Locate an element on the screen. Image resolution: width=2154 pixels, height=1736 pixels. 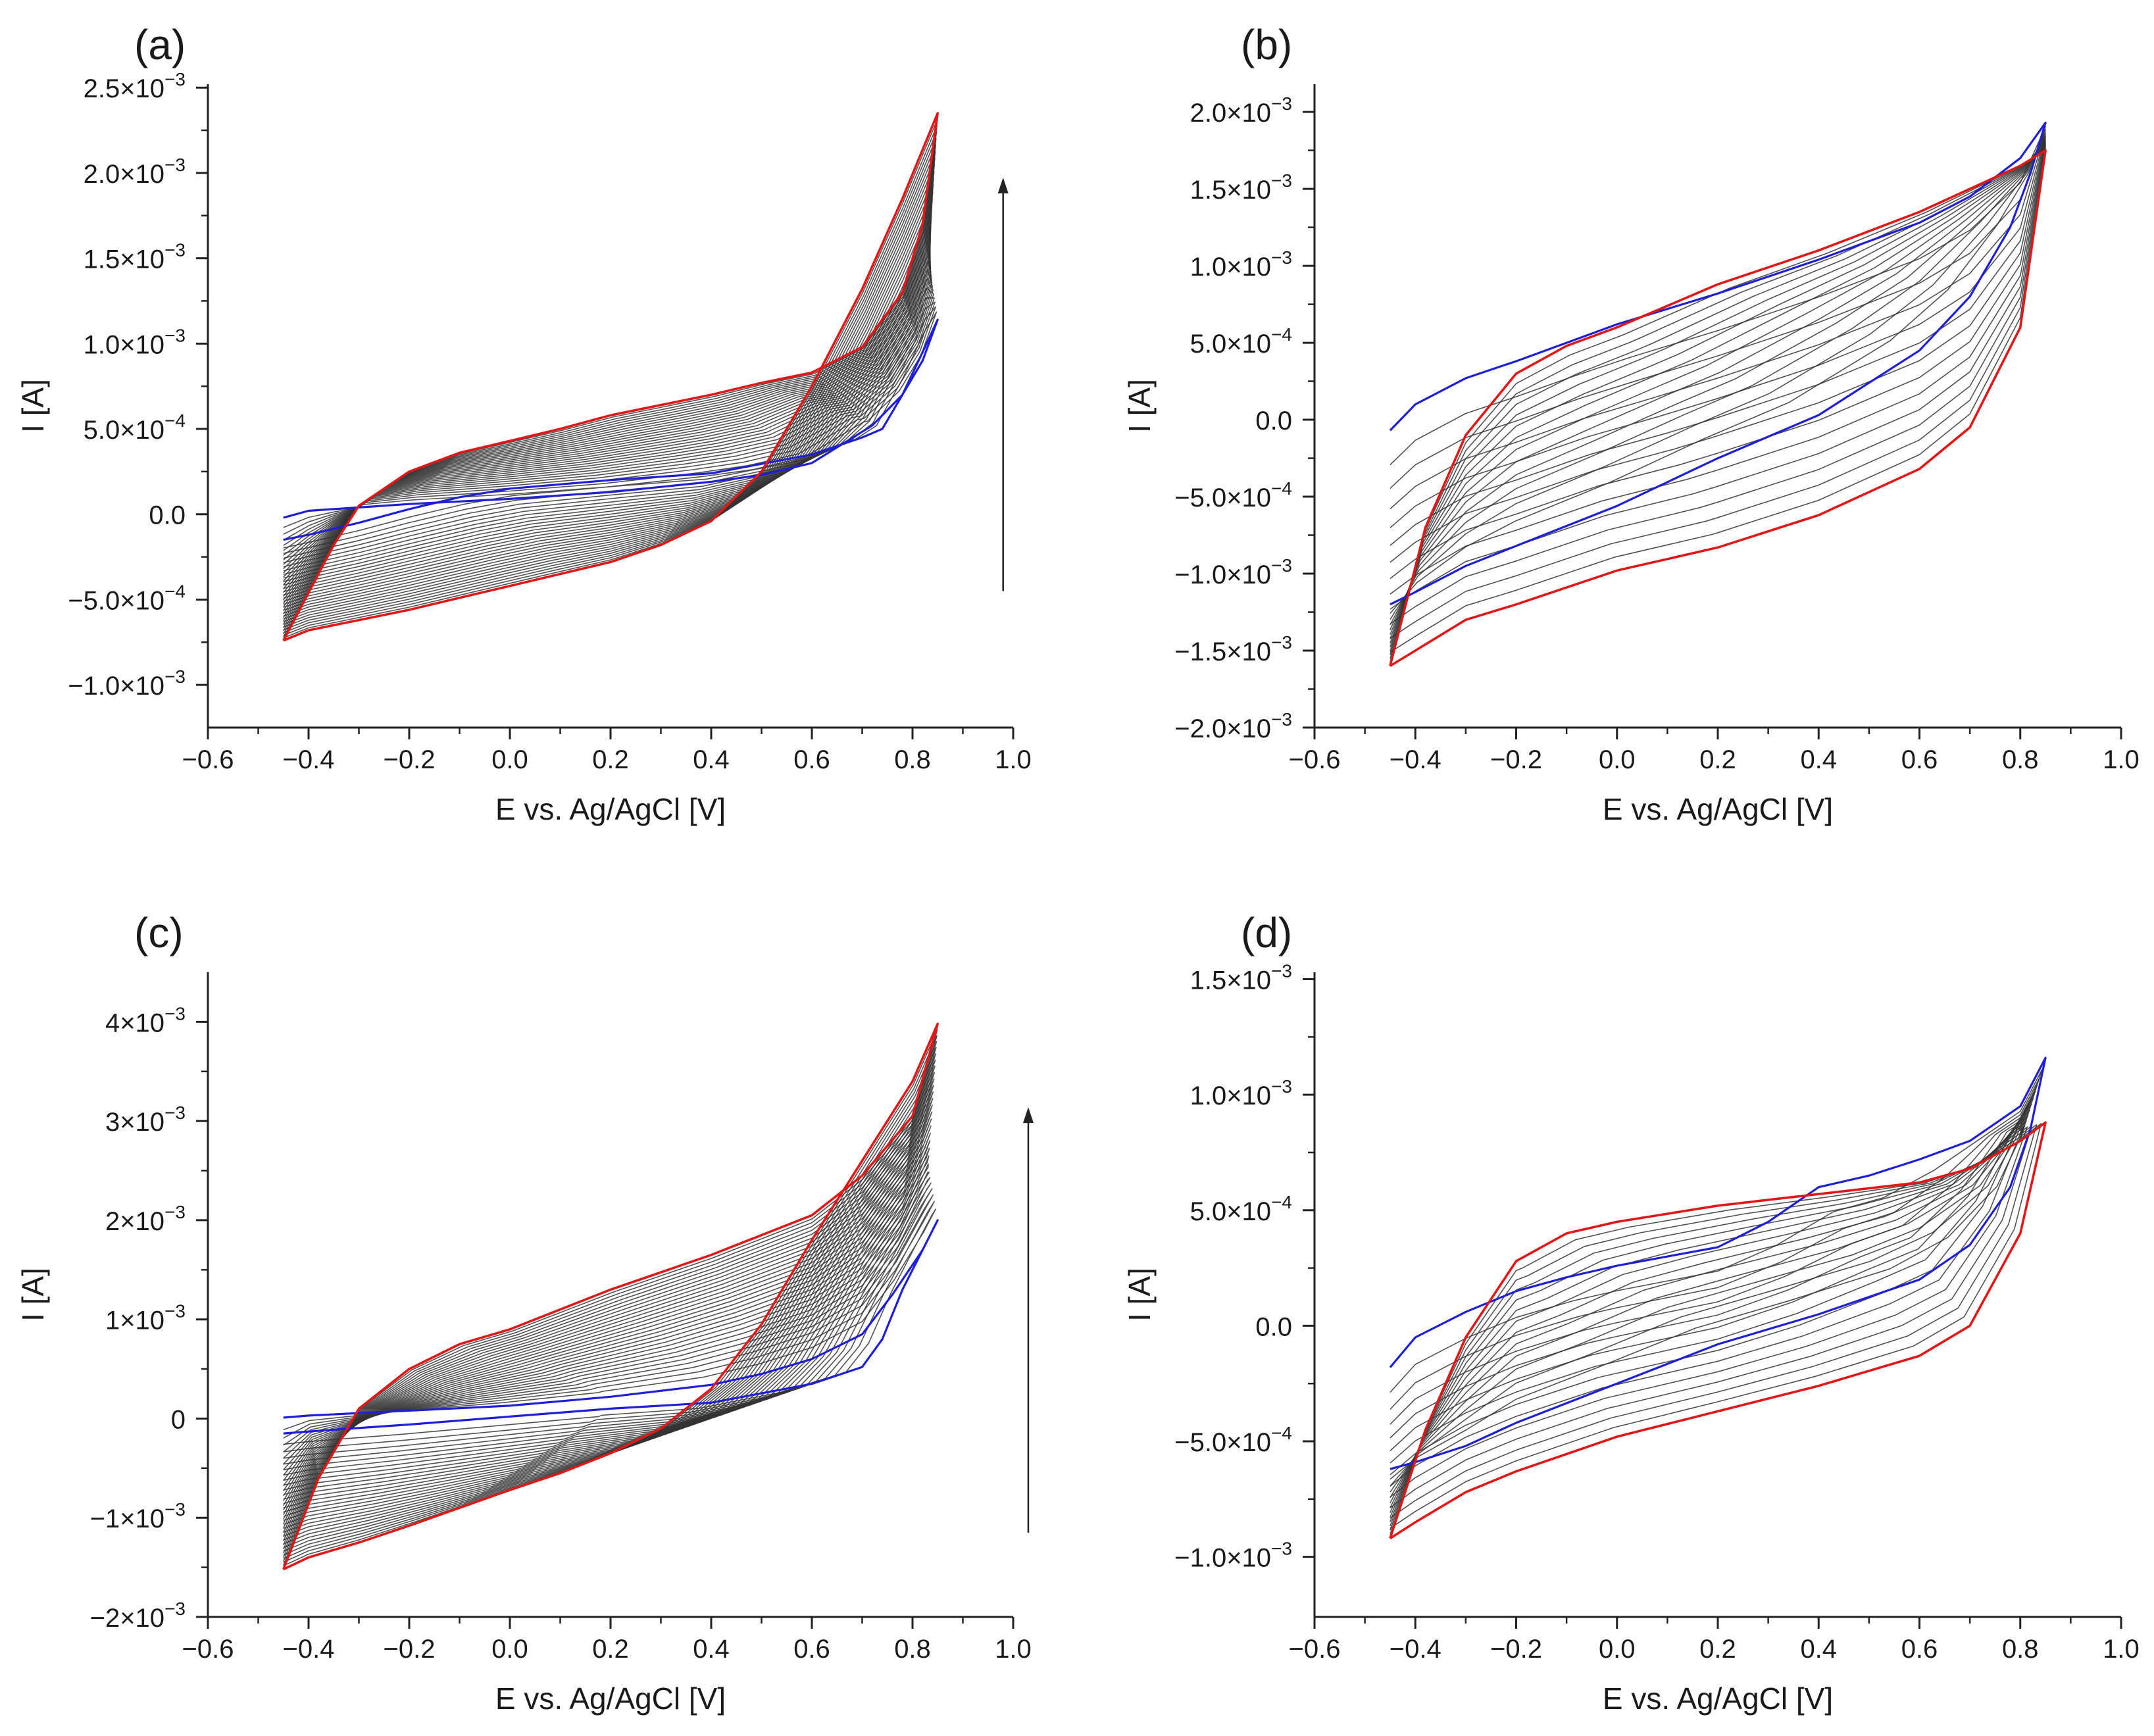
plot-area is located at coordinates (1718, 394).